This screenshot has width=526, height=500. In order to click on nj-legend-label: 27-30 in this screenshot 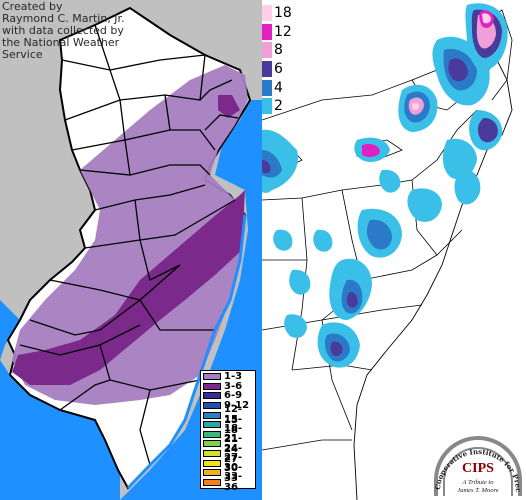, I will do `click(233, 463)`.